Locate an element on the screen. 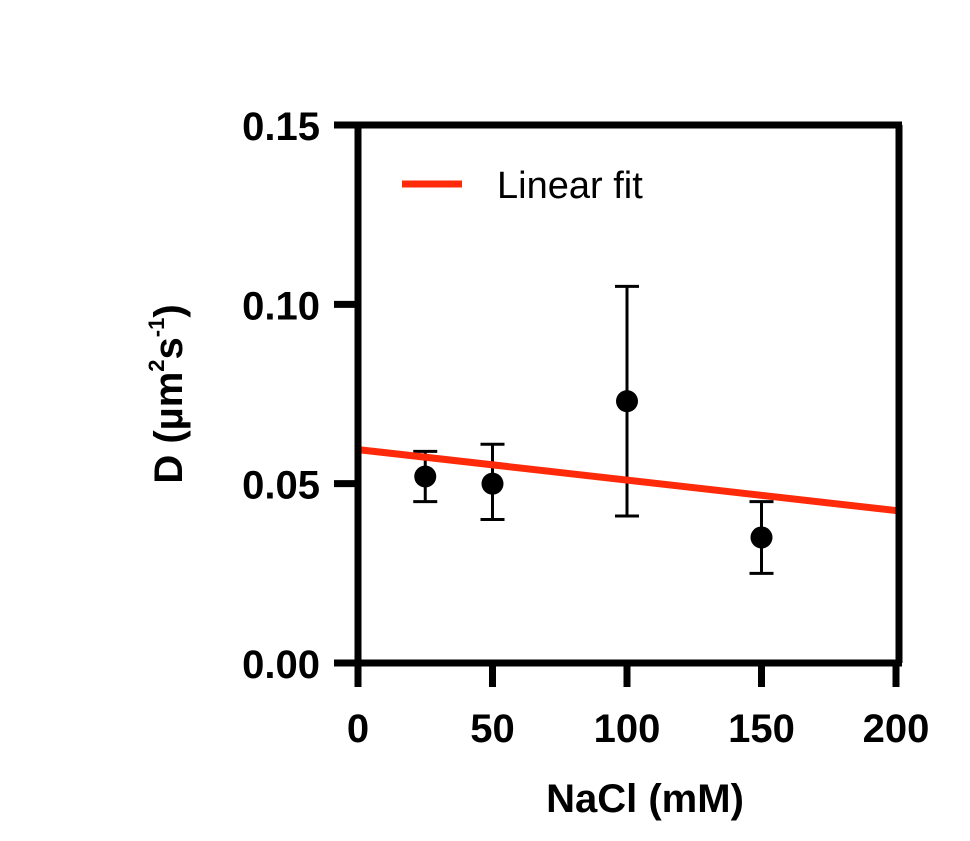 This screenshot has width=970, height=841. y-tick-label: 0.10 is located at coordinates (281, 306).